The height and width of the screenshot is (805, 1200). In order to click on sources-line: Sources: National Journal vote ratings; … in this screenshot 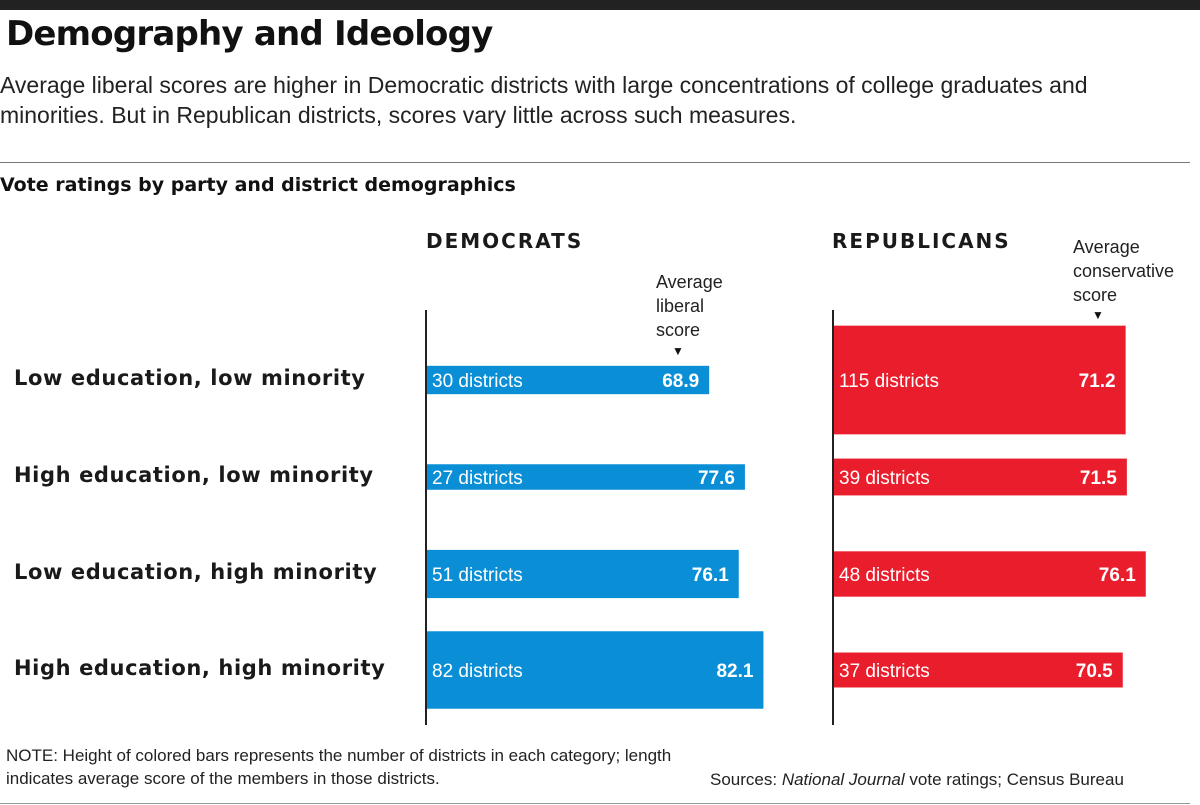, I will do `click(917, 779)`.